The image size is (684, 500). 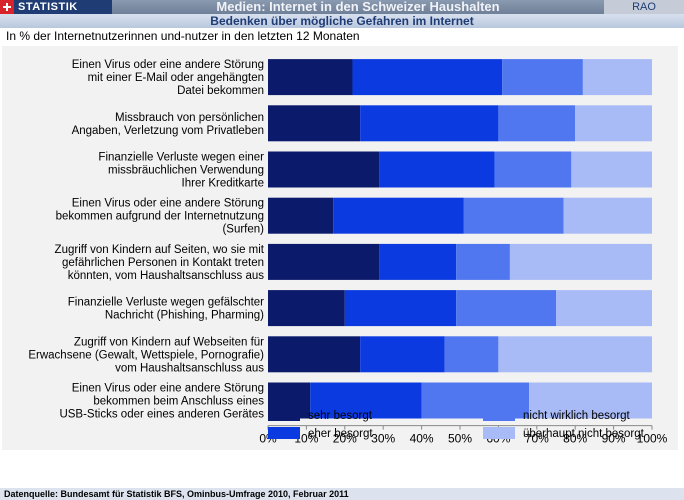 What do you see at coordinates (223, 184) in the screenshot?
I see `category-label: Ihrer Kreditkarte` at bounding box center [223, 184].